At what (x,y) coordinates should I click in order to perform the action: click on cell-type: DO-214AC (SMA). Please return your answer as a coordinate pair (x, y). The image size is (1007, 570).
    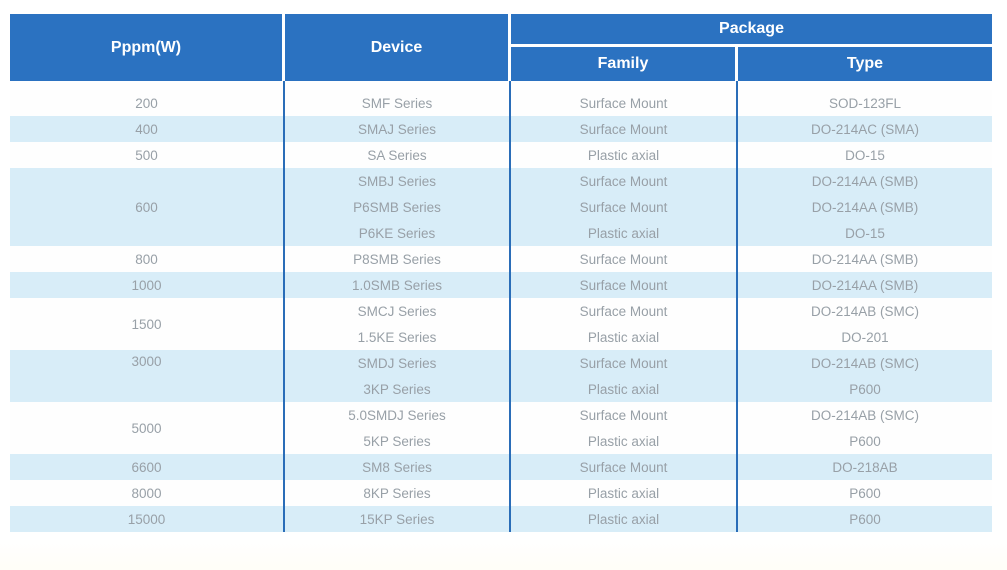
    Looking at the image, I should click on (865, 129).